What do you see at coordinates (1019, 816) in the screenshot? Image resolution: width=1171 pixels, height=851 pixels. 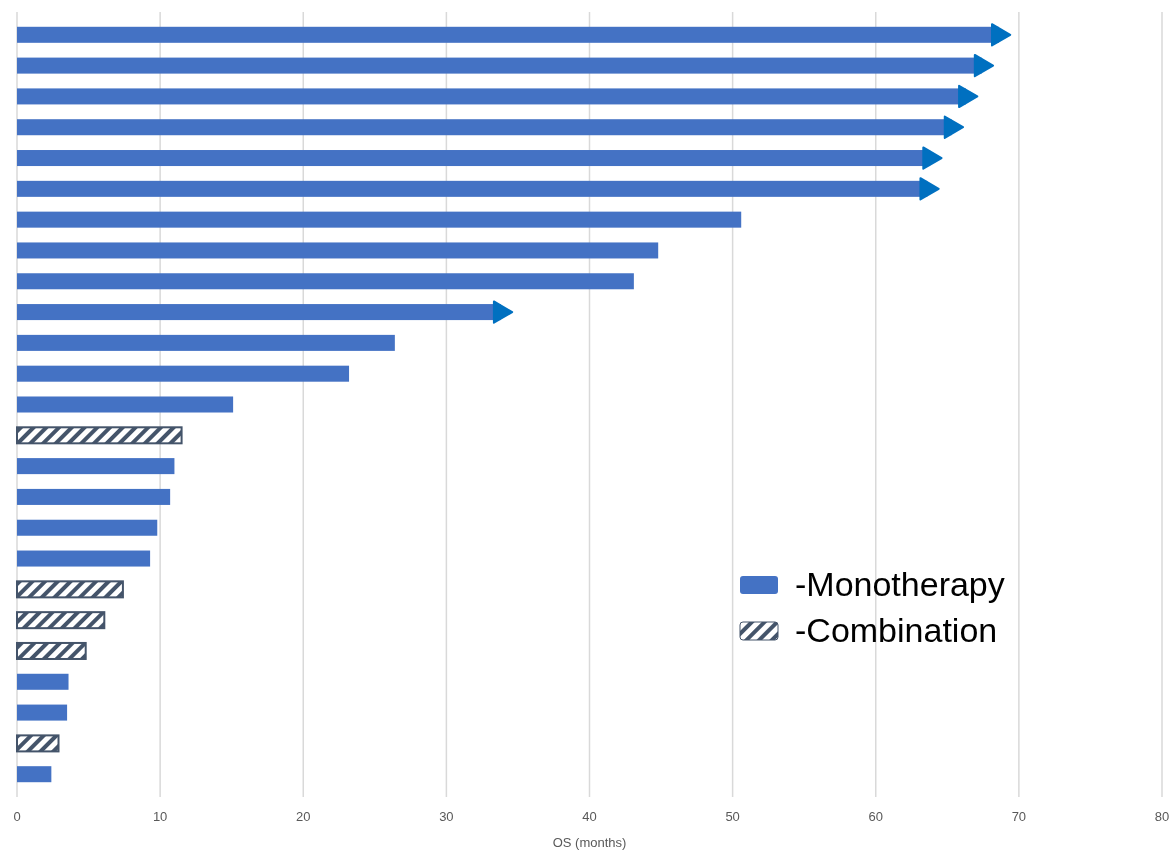 I see `x-tick-label: 70` at bounding box center [1019, 816].